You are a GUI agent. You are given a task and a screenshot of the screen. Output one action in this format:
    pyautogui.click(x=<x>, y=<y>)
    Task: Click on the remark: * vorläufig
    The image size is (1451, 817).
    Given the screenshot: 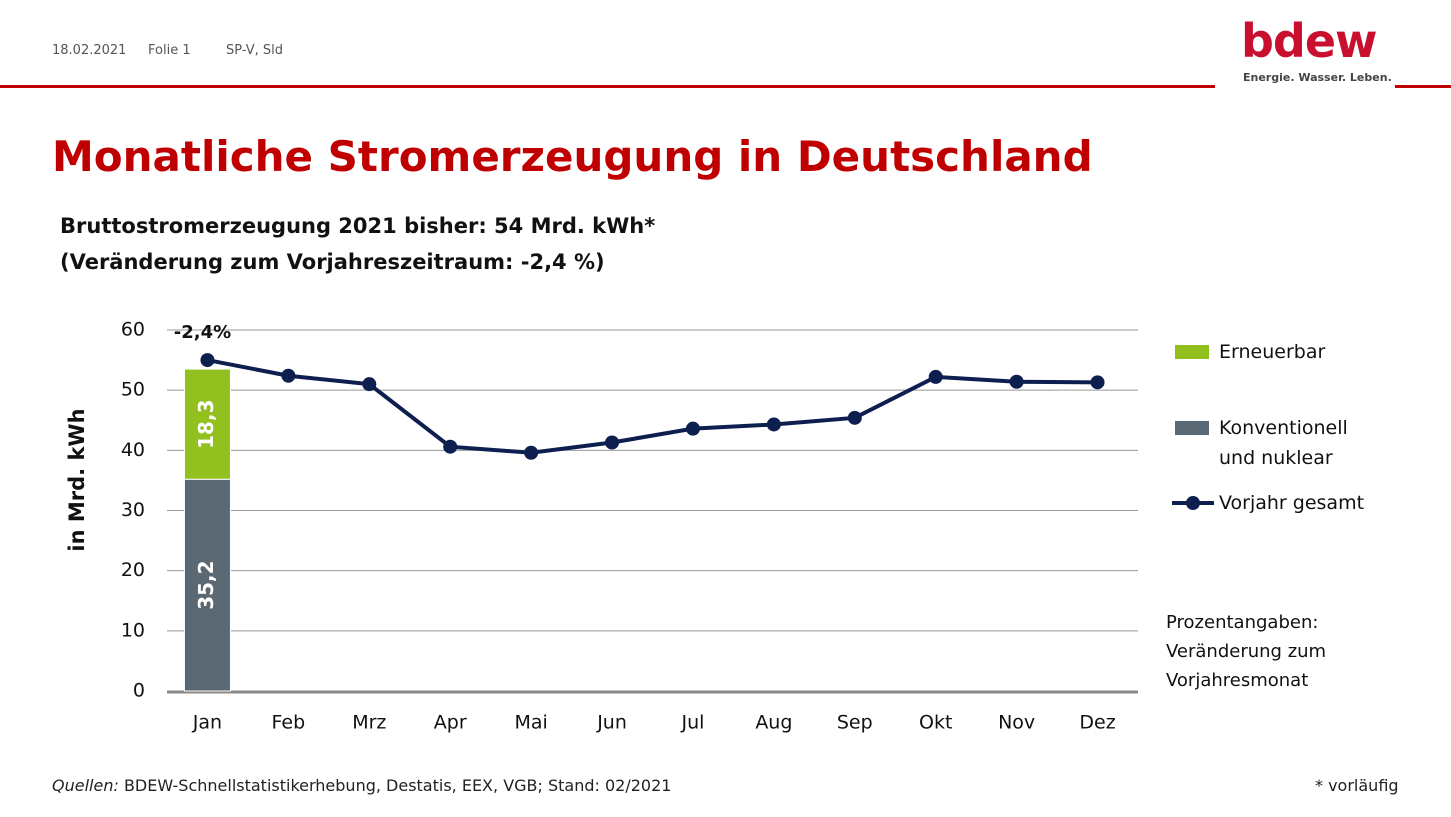 What is the action you would take?
    pyautogui.click(x=1357, y=785)
    